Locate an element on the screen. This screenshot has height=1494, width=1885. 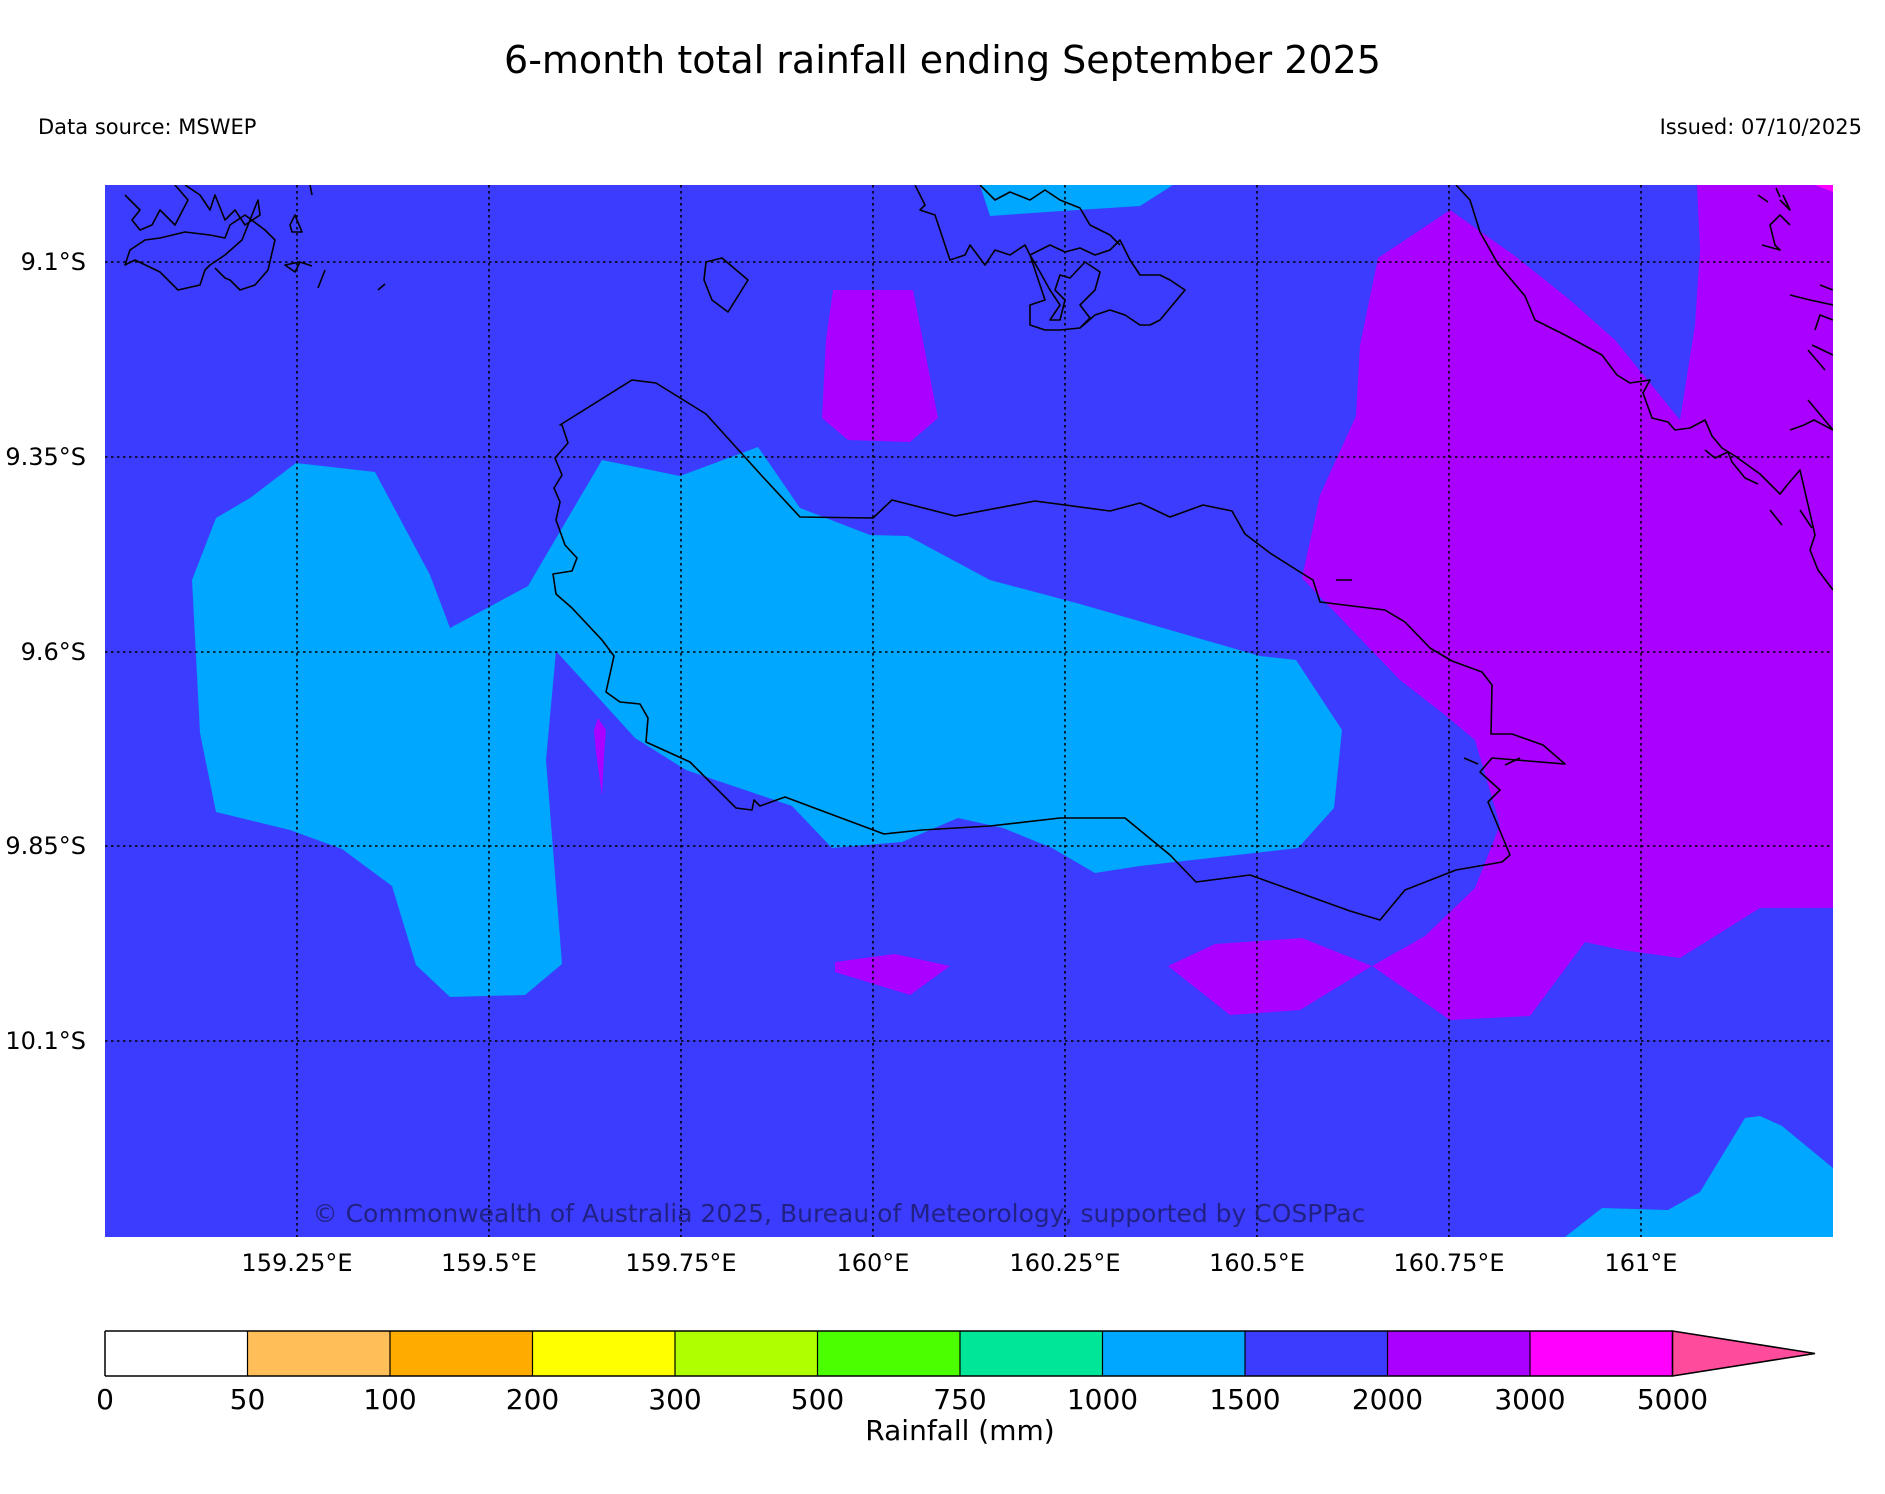
lat-label-9-1: 9.1°S is located at coordinates (53, 262).